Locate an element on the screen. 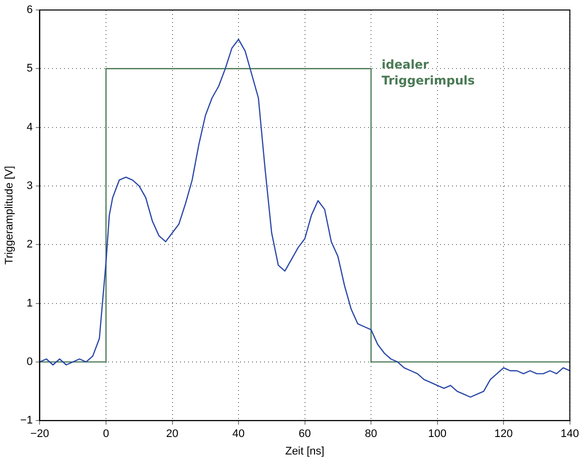 The height and width of the screenshot is (459, 582). x-tick-label: 120 is located at coordinates (503, 434).